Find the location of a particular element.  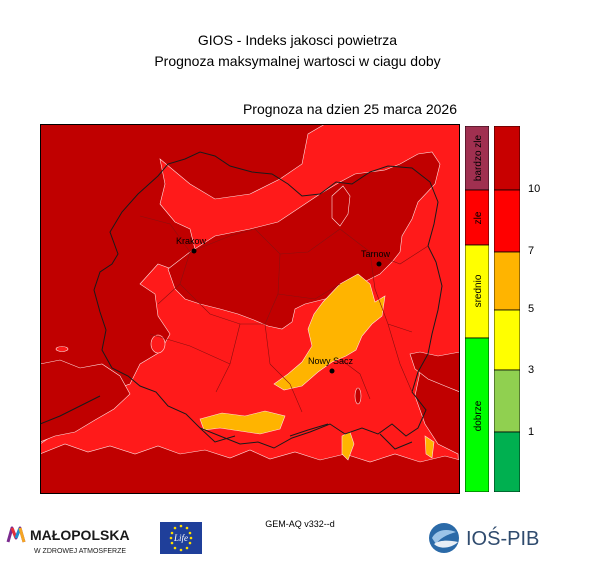

eu-life-text: Life is located at coordinates (180, 538).